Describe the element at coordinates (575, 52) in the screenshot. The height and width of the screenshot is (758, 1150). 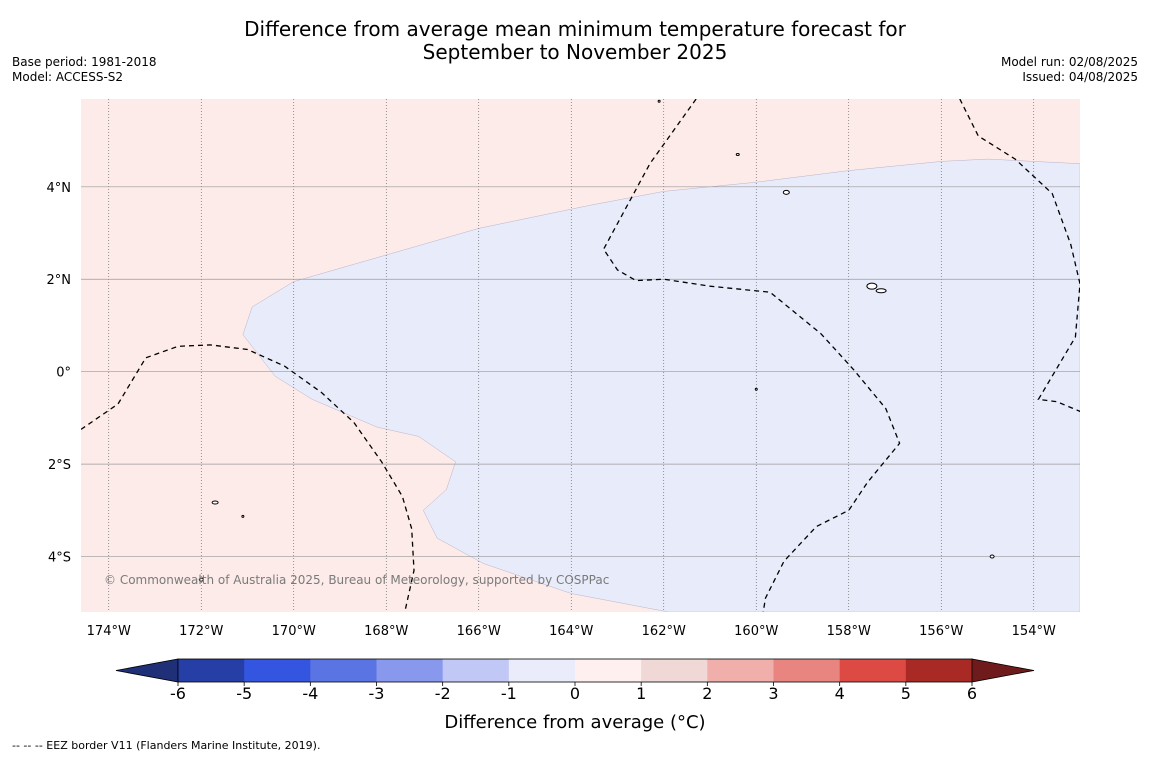
I see `title-line-2: September to November 2025` at that location.